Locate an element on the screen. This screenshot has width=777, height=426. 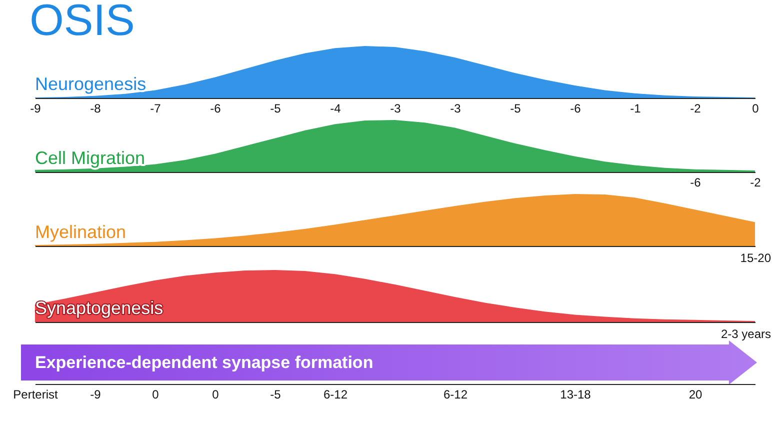
text: 2-3 years is located at coordinates (745, 334).